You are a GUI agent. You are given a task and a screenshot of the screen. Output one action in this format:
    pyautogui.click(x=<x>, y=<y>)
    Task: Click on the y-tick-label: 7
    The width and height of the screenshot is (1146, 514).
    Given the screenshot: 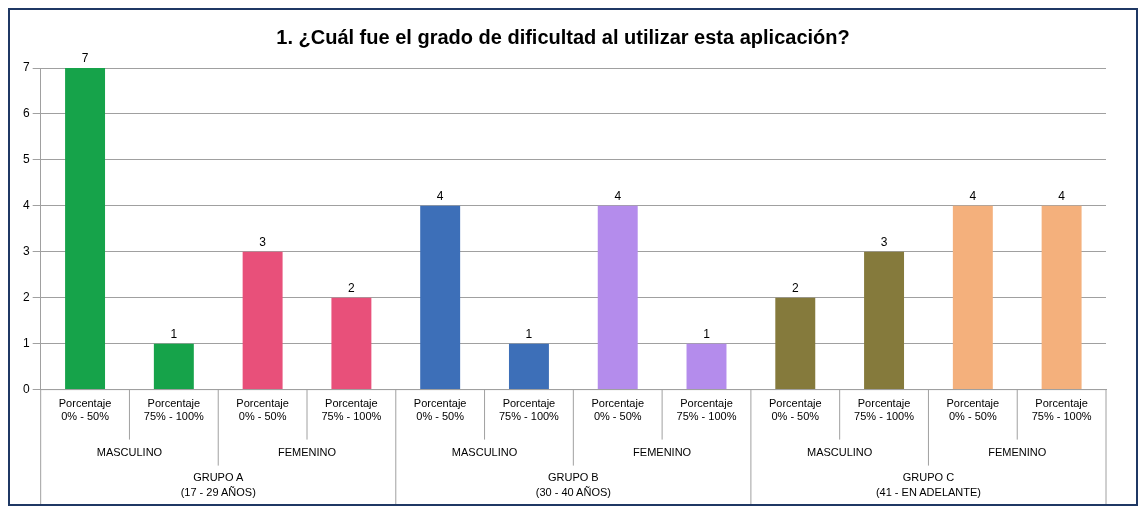 What is the action you would take?
    pyautogui.click(x=26, y=67)
    